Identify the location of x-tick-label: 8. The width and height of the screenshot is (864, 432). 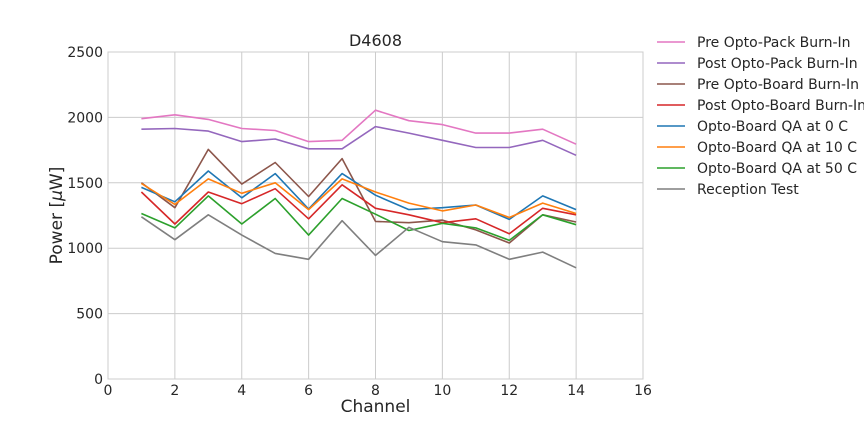
(375, 391).